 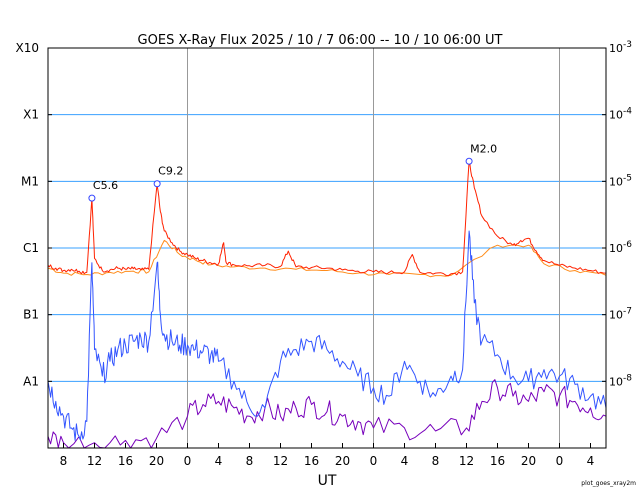 What do you see at coordinates (105, 185) in the screenshot?
I see `flare-label-c5-6: C5.6` at bounding box center [105, 185].